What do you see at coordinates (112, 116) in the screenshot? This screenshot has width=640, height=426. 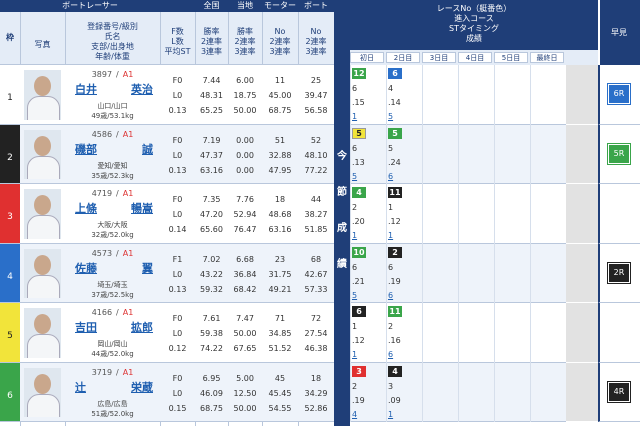 I see `age-weight: 49歳/53.1kg` at bounding box center [112, 116].